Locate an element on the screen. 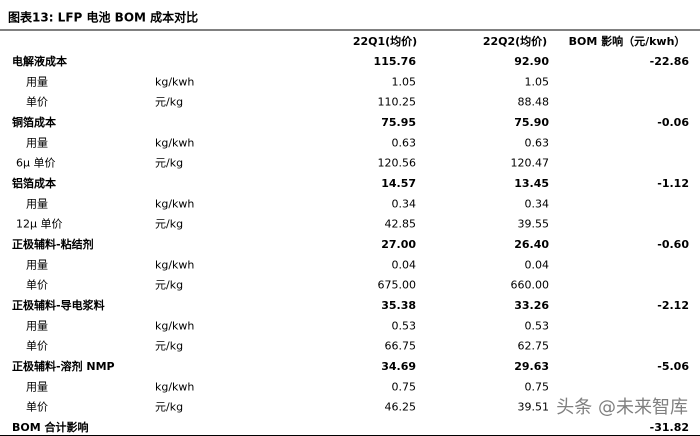 The height and width of the screenshot is (436, 700). q1-cell: 1.05 is located at coordinates (404, 81).